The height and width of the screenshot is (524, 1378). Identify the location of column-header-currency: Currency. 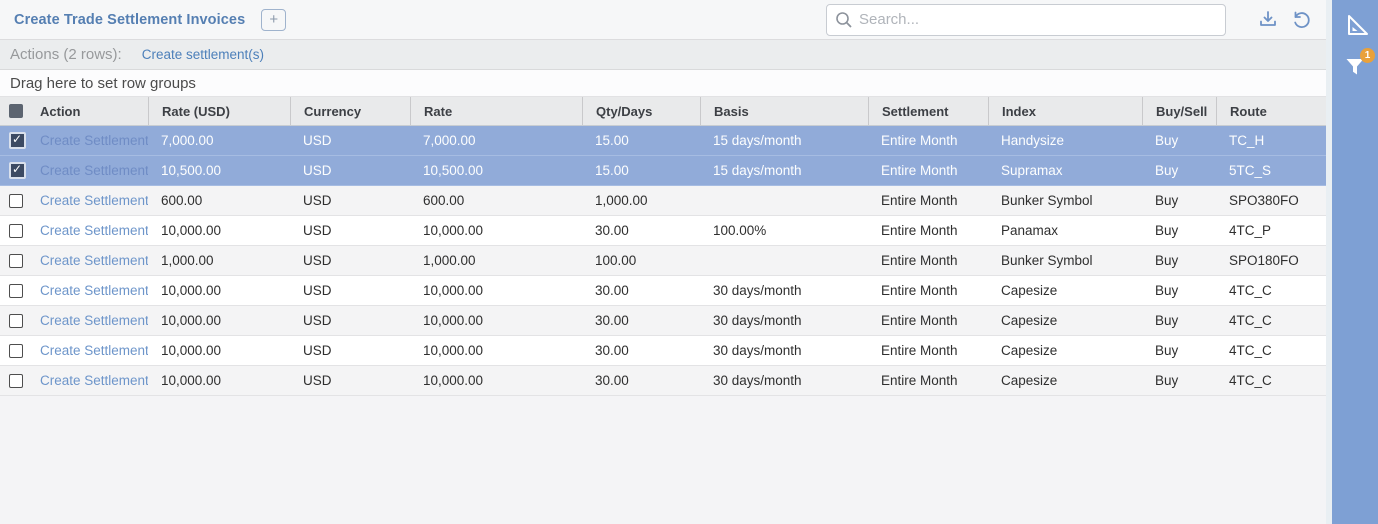
(350, 111).